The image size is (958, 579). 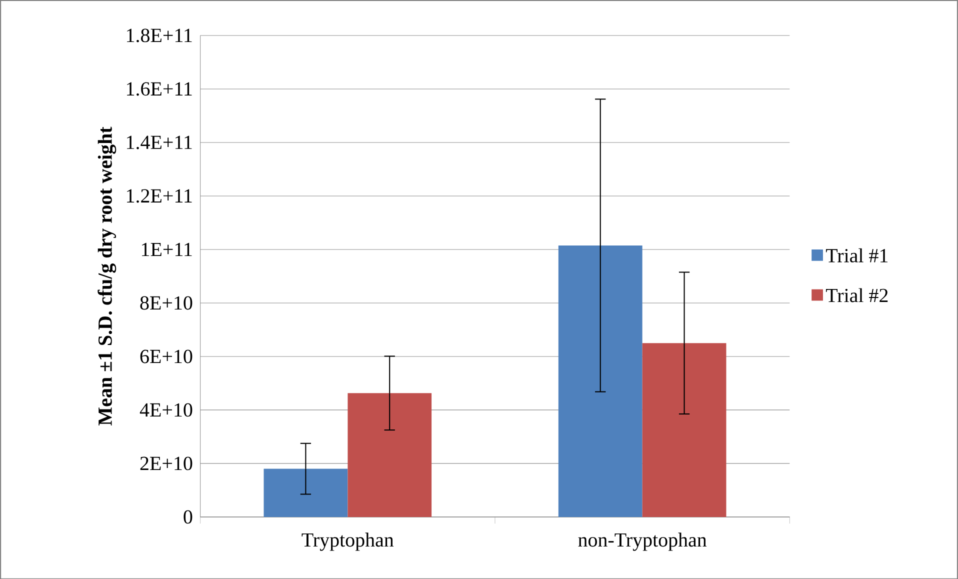 What do you see at coordinates (642, 541) in the screenshot?
I see `x-tick-label: non-Tryptophan` at bounding box center [642, 541].